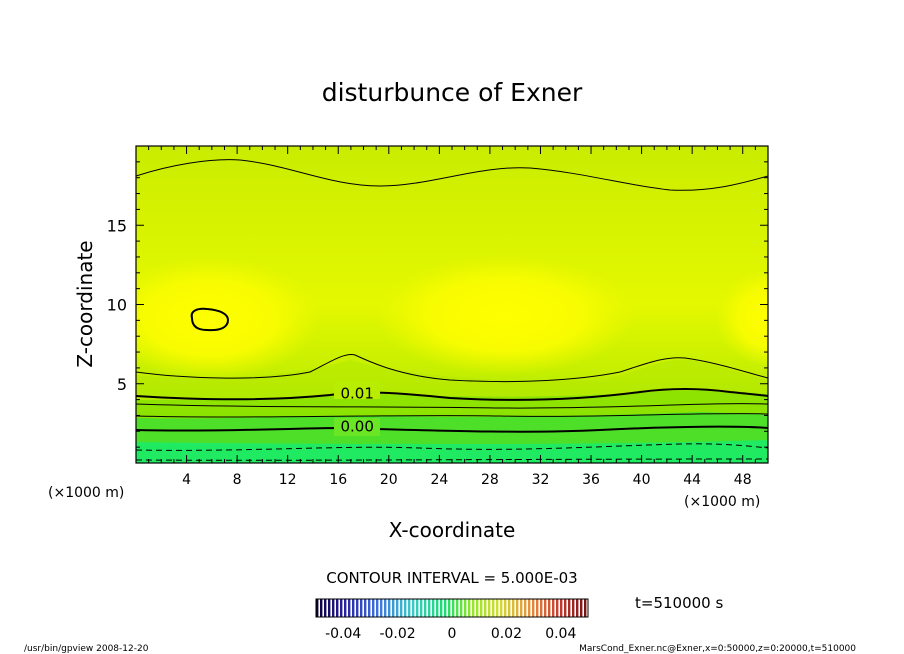  I want to click on x-unit-note-left: (×1000 m), so click(86, 493).